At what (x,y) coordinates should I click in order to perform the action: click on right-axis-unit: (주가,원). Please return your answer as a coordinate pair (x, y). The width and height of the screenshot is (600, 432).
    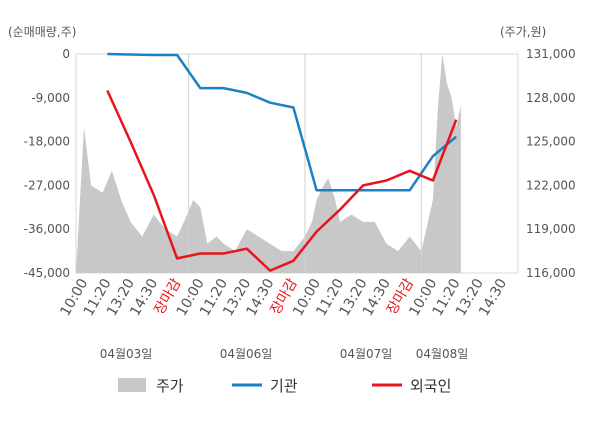
    Looking at the image, I should click on (523, 32).